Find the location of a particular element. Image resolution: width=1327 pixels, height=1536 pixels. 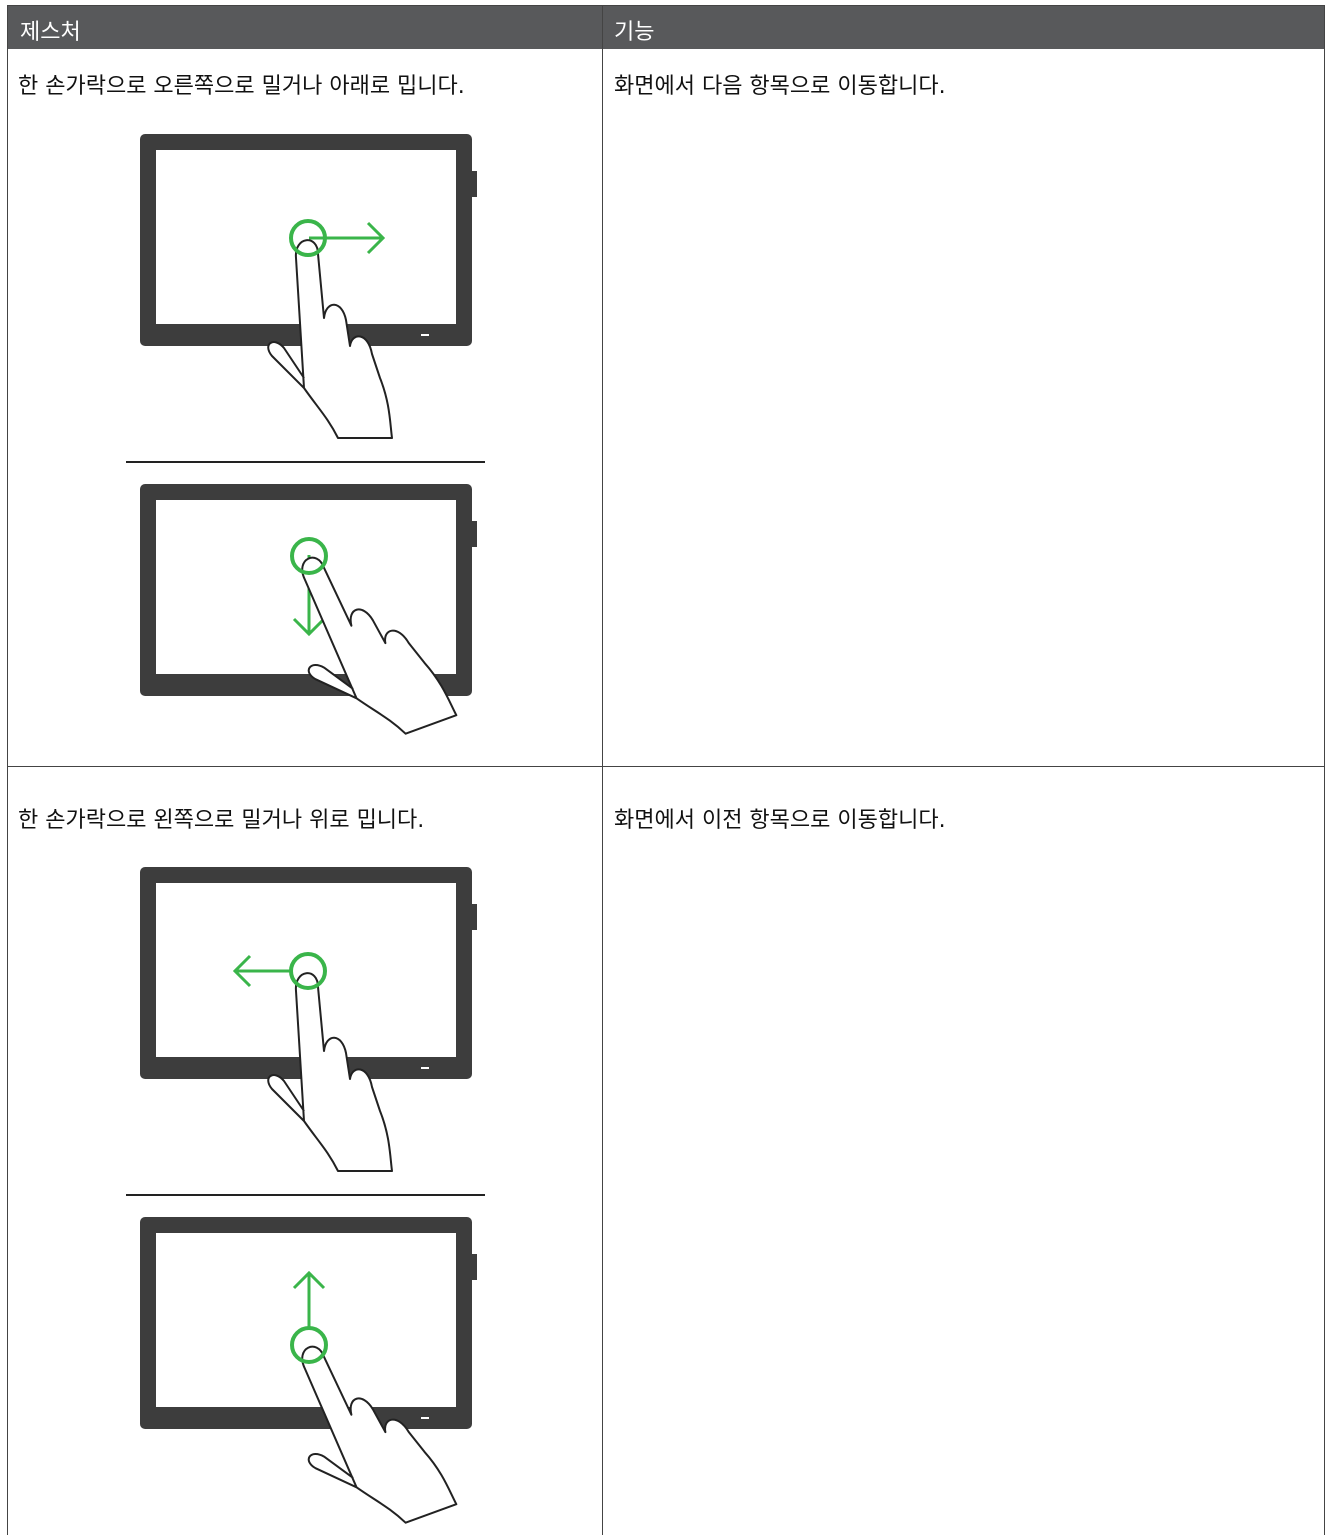

gesture-text: 한 손가락으로 오른쪽으로 밀거나 아래로 밉니다. is located at coordinates (241, 86).